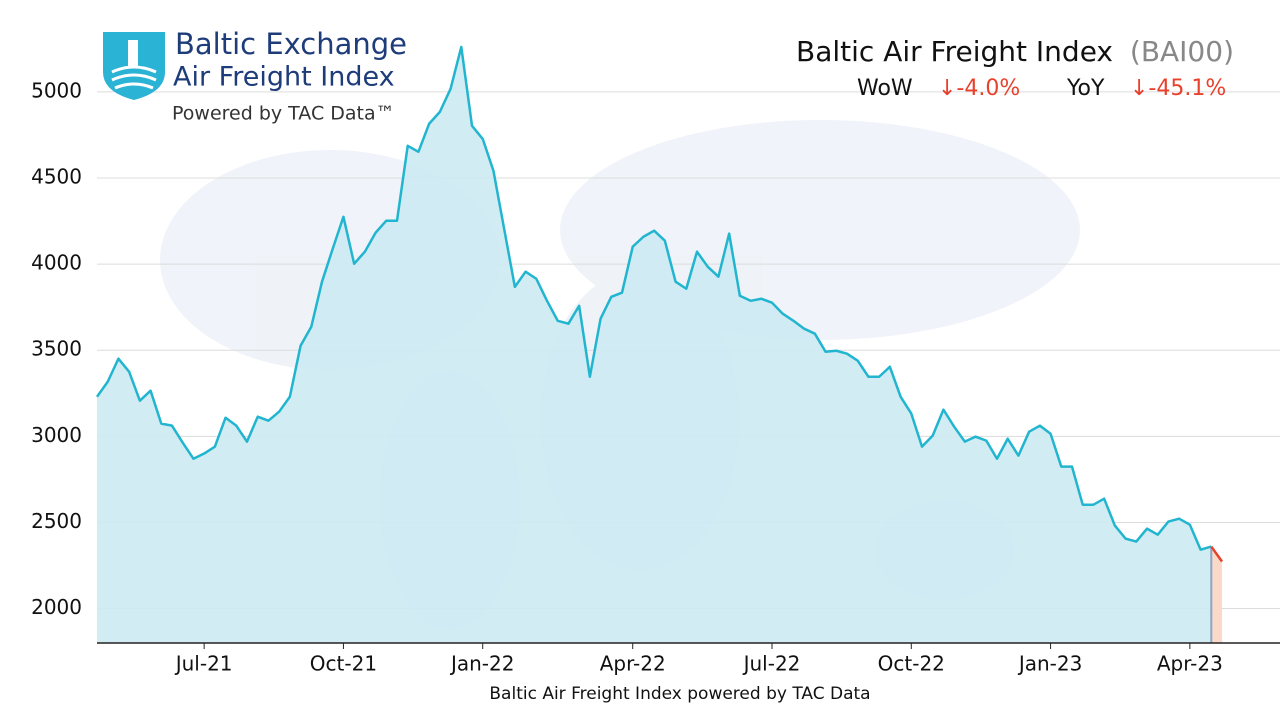 This screenshot has width=1280, height=720. I want to click on highlight-area, so click(1216, 594).